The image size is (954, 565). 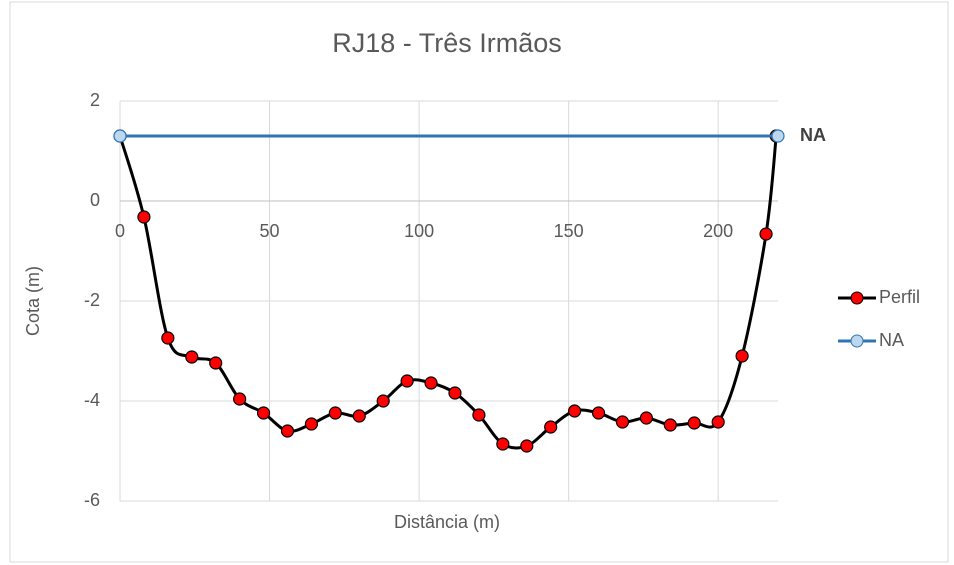 What do you see at coordinates (92, 400) in the screenshot?
I see `y-tick-label: -4` at bounding box center [92, 400].